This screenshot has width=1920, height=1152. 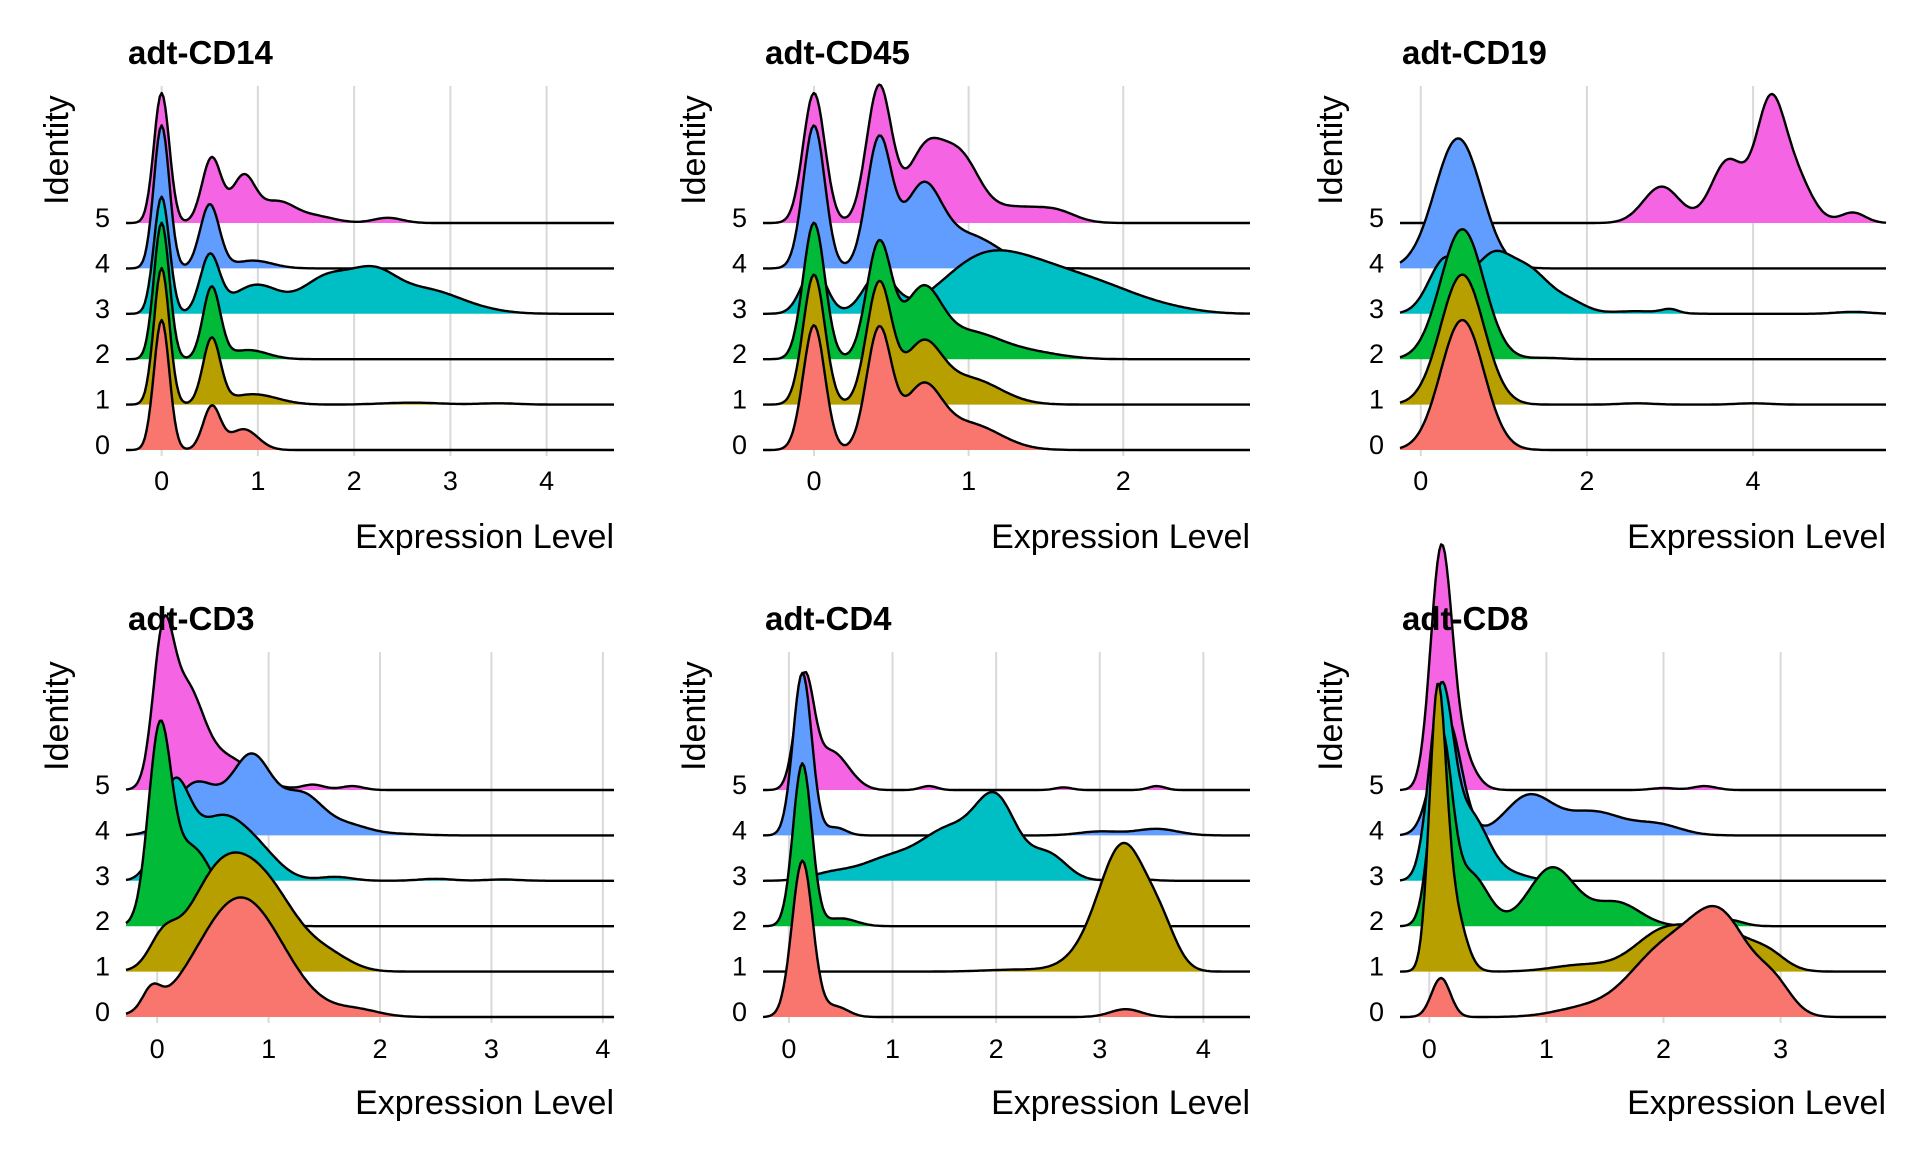 I want to click on panel-title: adt-CD8, so click(x=1465, y=618).